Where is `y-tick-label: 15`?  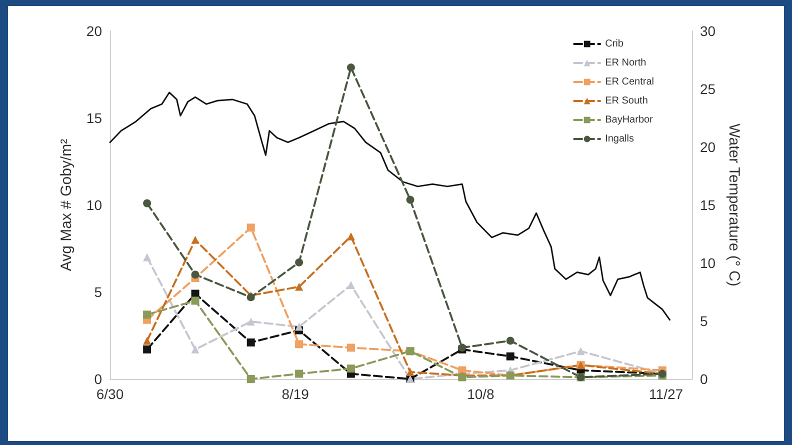
y-tick-label: 15 is located at coordinates (94, 118).